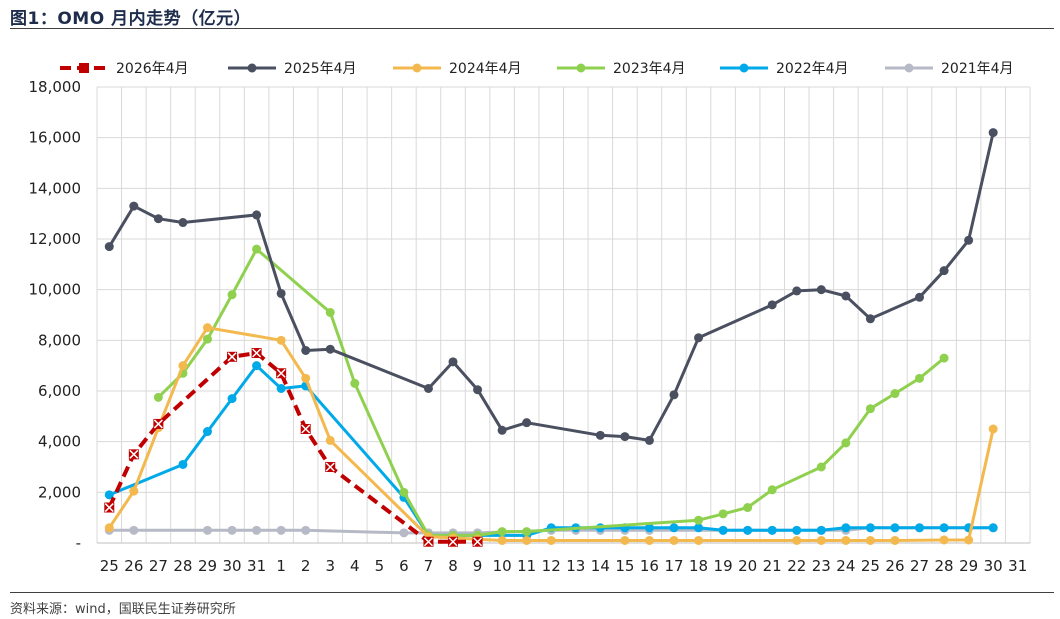 This screenshot has height=619, width=1060. What do you see at coordinates (55, 138) in the screenshot?
I see `y-tick-label: 16,000` at bounding box center [55, 138].